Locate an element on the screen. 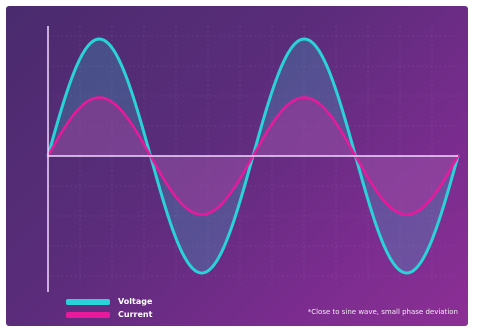 The image size is (496, 336). voltage-swatch is located at coordinates (88, 301).